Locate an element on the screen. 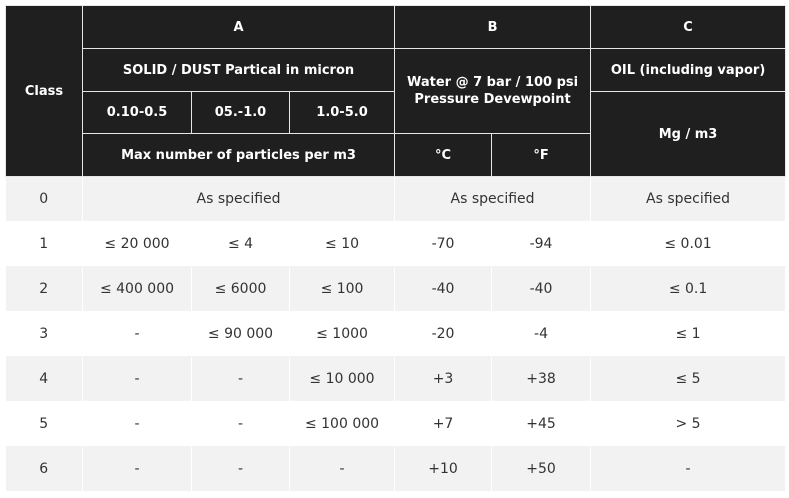 This screenshot has width=789, height=498. table-row: 5 - - ≤ 100 000 +7 +45 > 5 is located at coordinates (396, 424).